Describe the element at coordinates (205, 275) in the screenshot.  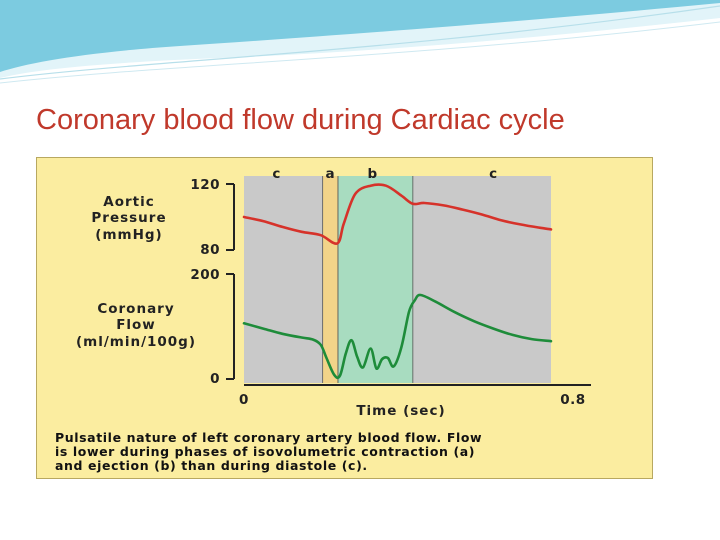
I see `coronary-y-tick-label-top: 200` at that location.